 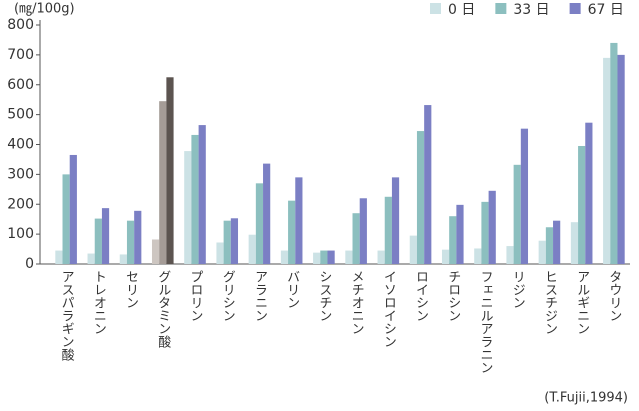 What do you see at coordinates (44, 9) in the screenshot?
I see `unit-label: (㎎/100g)` at bounding box center [44, 9].